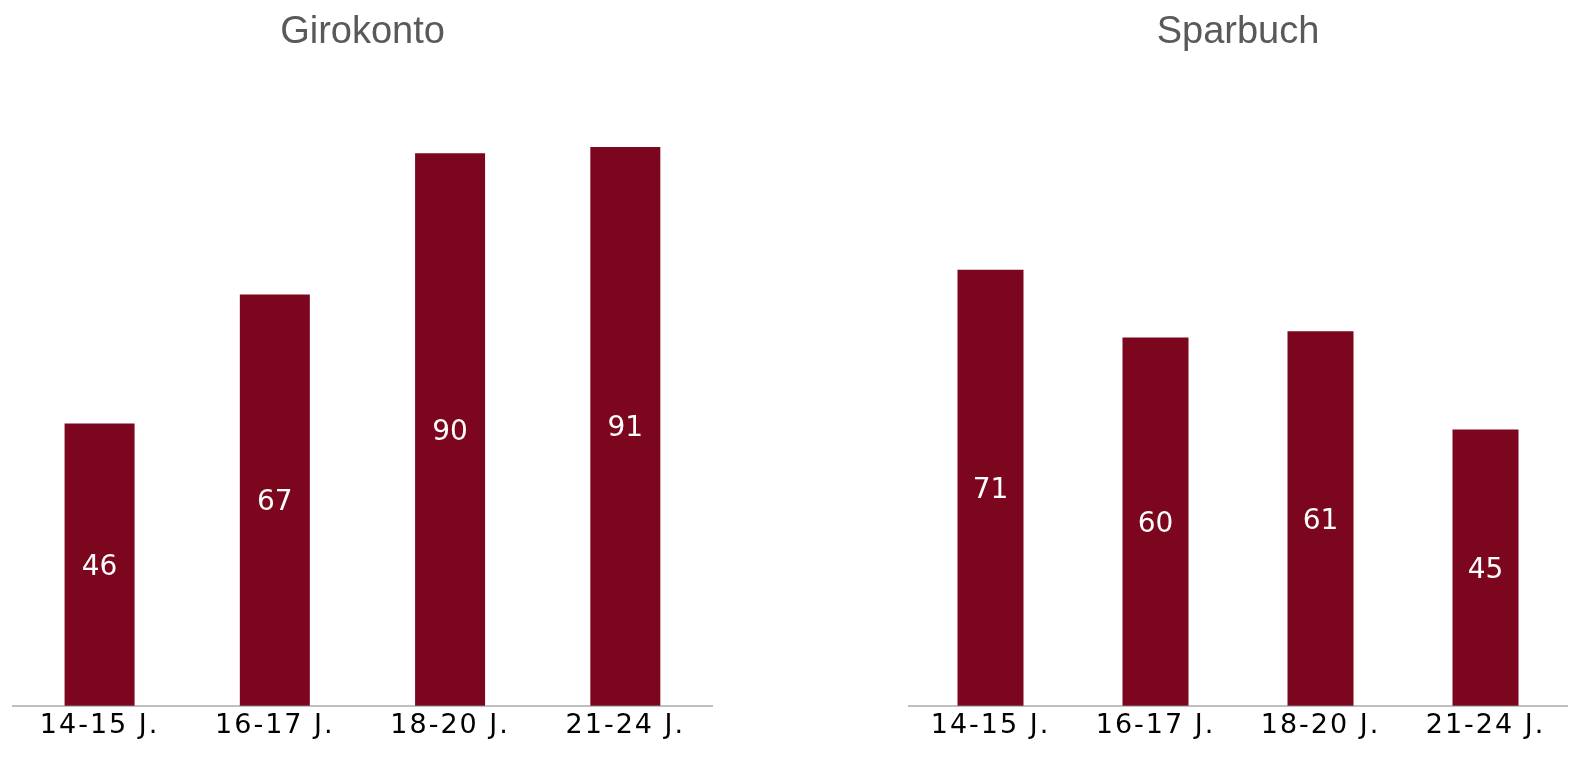 The height and width of the screenshot is (766, 1571). I want to click on chart-title: Sparbuch, so click(1238, 30).